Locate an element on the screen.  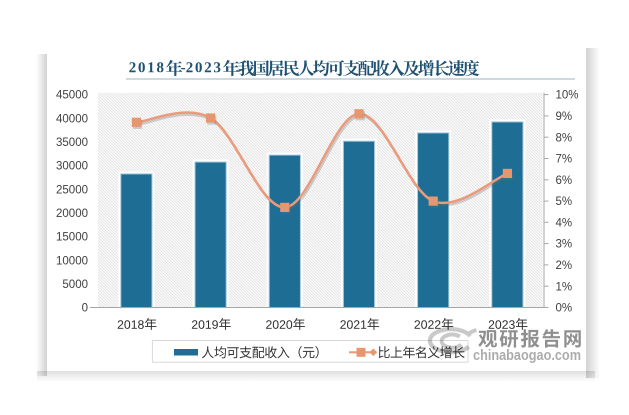
svg-text: 0% is located at coordinates (564, 309).